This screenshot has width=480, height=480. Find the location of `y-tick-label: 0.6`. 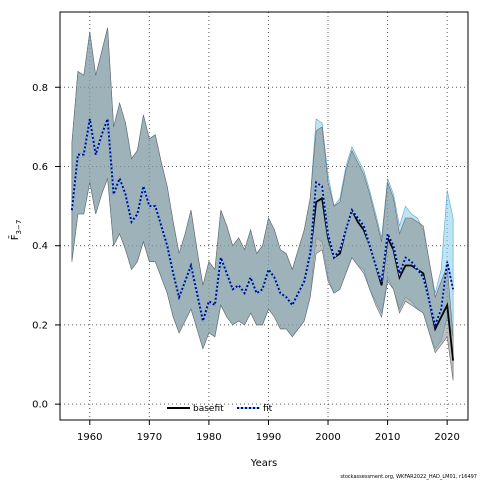

y-tick-label: 0.6 is located at coordinates (40, 167).